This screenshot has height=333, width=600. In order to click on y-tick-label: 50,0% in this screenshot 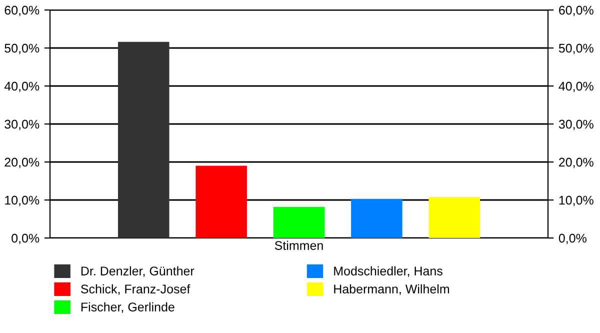, I will do `click(22, 49)`.